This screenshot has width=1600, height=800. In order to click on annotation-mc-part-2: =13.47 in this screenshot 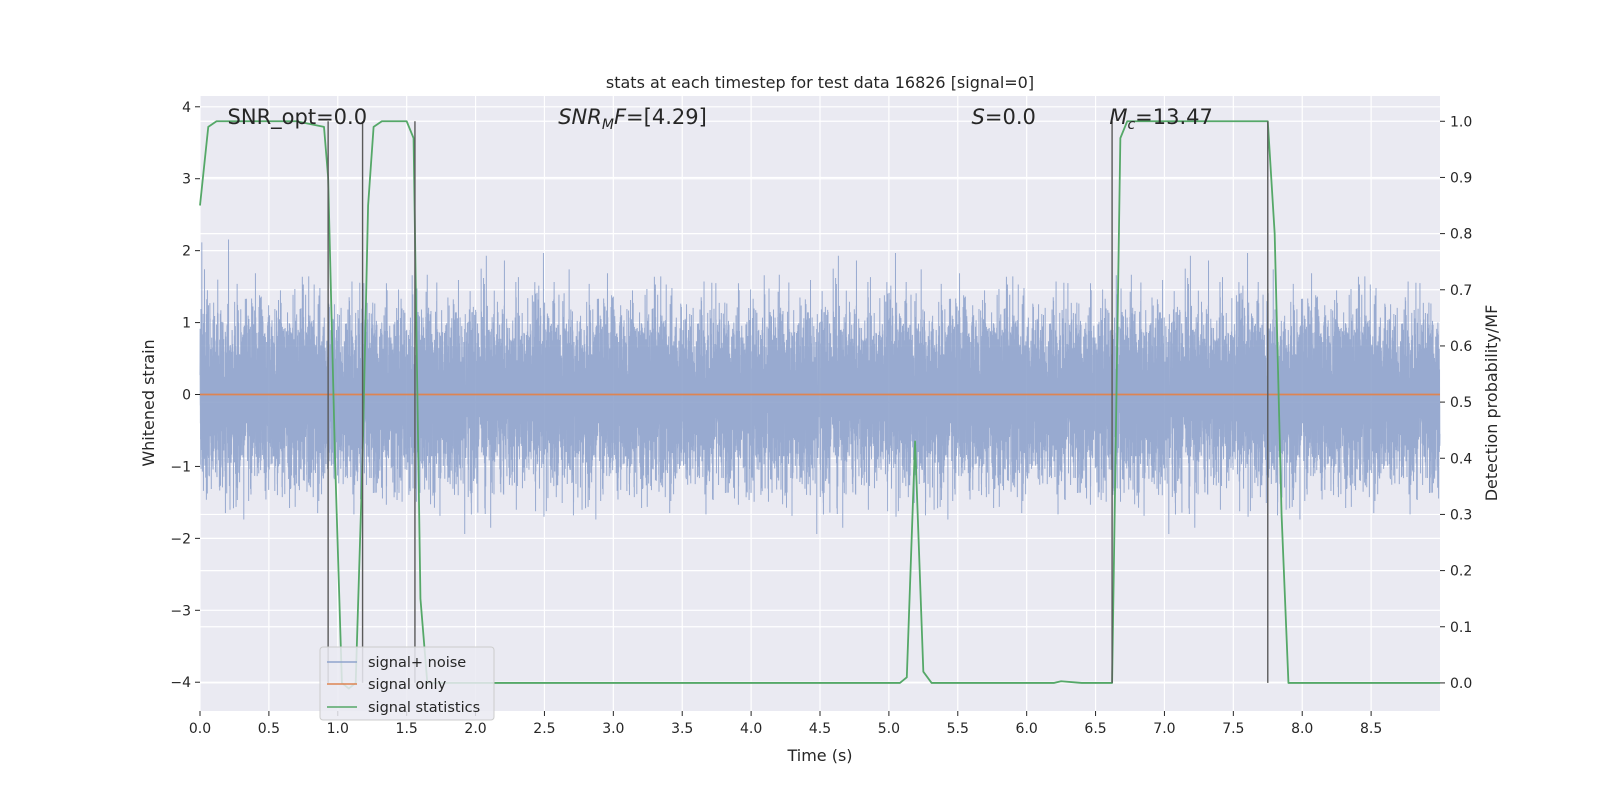, I will do `click(1174, 117)`.